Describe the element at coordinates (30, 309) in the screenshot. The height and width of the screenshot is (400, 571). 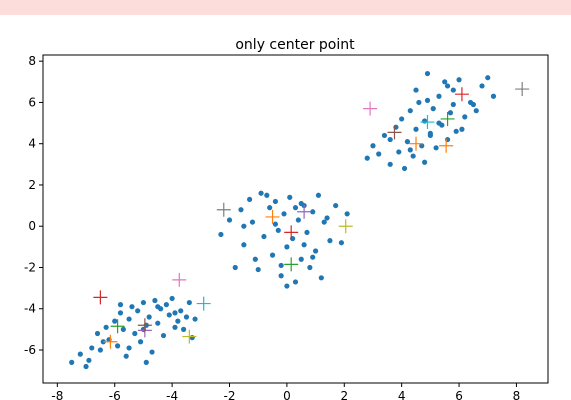
I see `y-tick-label: -4` at that location.